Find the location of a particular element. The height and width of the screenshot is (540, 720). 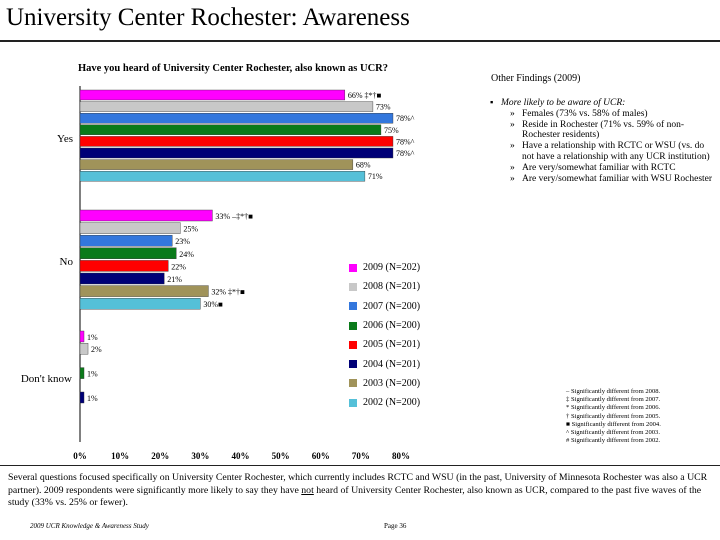

finding-item: » Females (73% vs. 58% of males) is located at coordinates (602, 114).